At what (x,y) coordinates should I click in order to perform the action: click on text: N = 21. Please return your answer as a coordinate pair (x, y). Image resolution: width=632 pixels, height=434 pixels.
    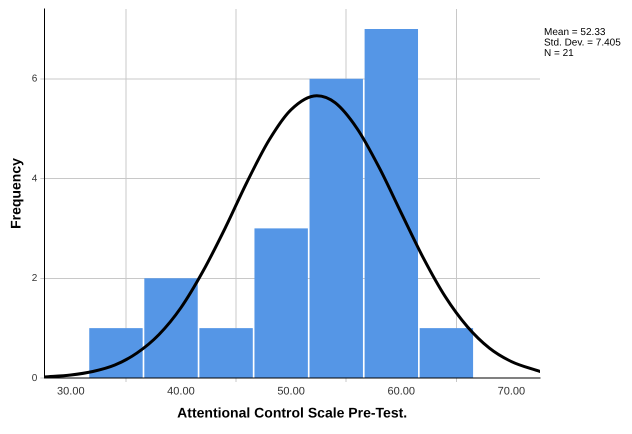
    Looking at the image, I should click on (559, 53).